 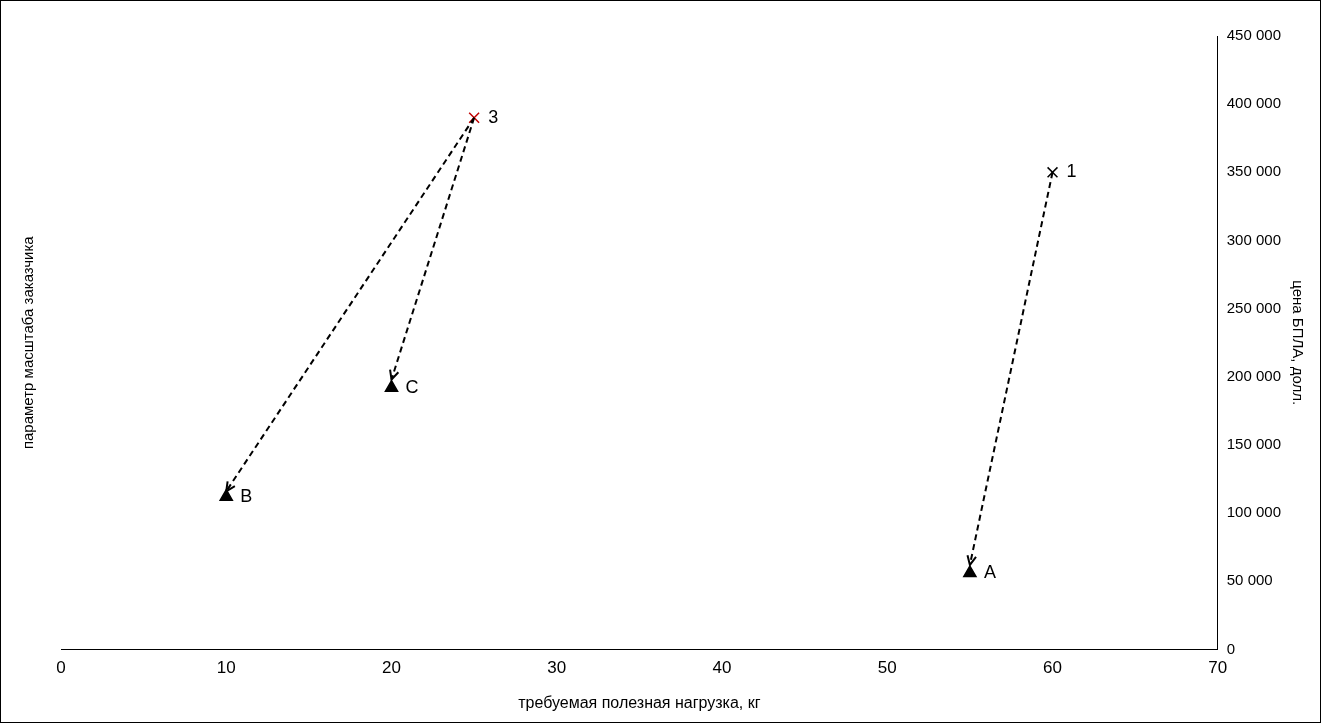 I want to click on y-tick-label: 150 000, so click(x=1254, y=444).